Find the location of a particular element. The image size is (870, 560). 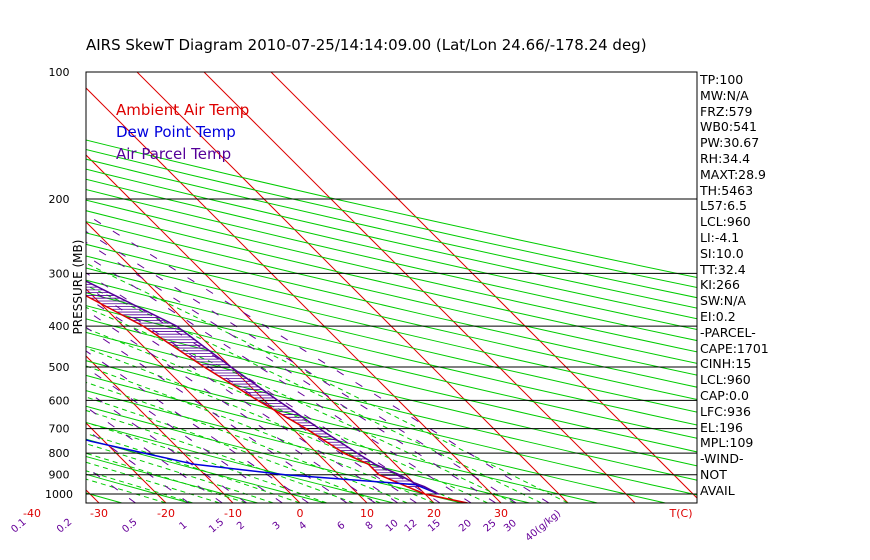

pressure-tick-label: 300 is located at coordinates (59, 273).